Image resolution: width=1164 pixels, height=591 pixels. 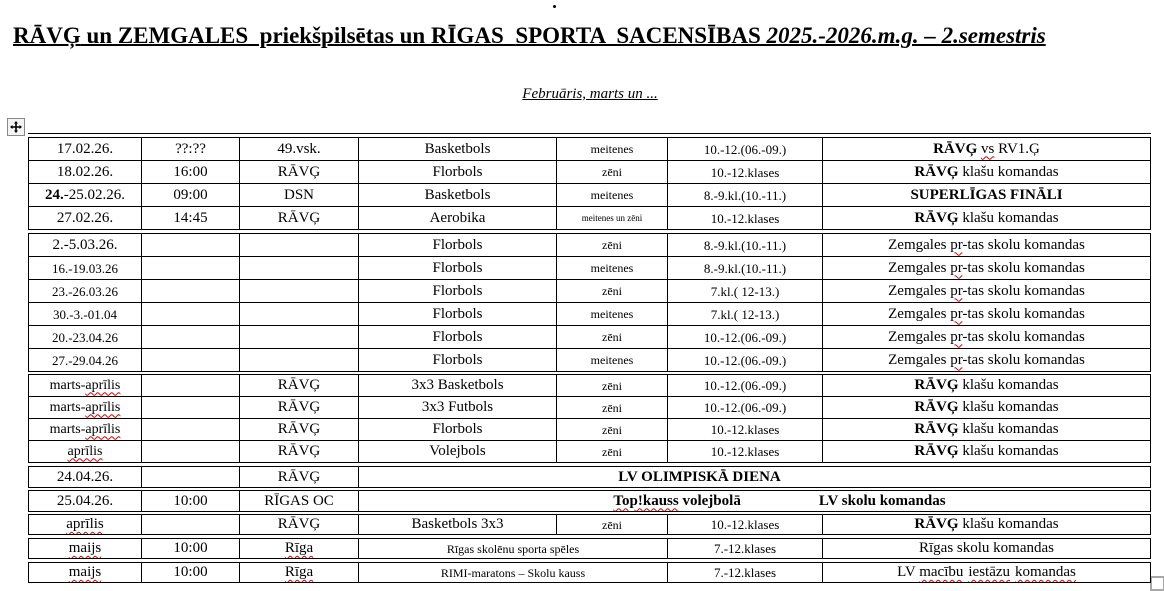 What do you see at coordinates (191, 149) in the screenshot?
I see `cell-time: ??:??` at bounding box center [191, 149].